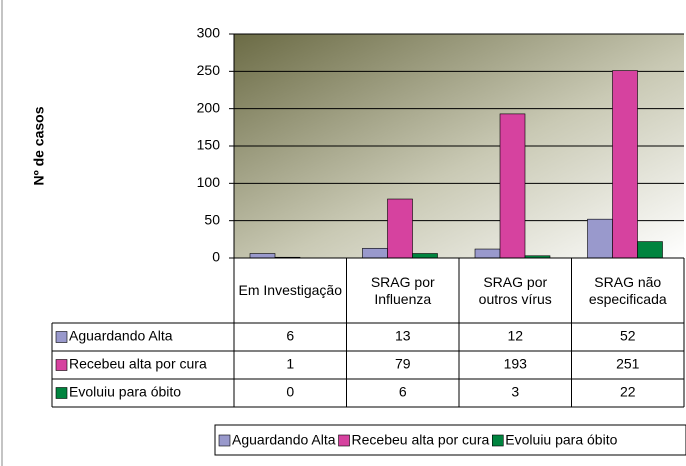  Describe the element at coordinates (216, 257) in the screenshot. I see `y-tick-label: 0` at that location.